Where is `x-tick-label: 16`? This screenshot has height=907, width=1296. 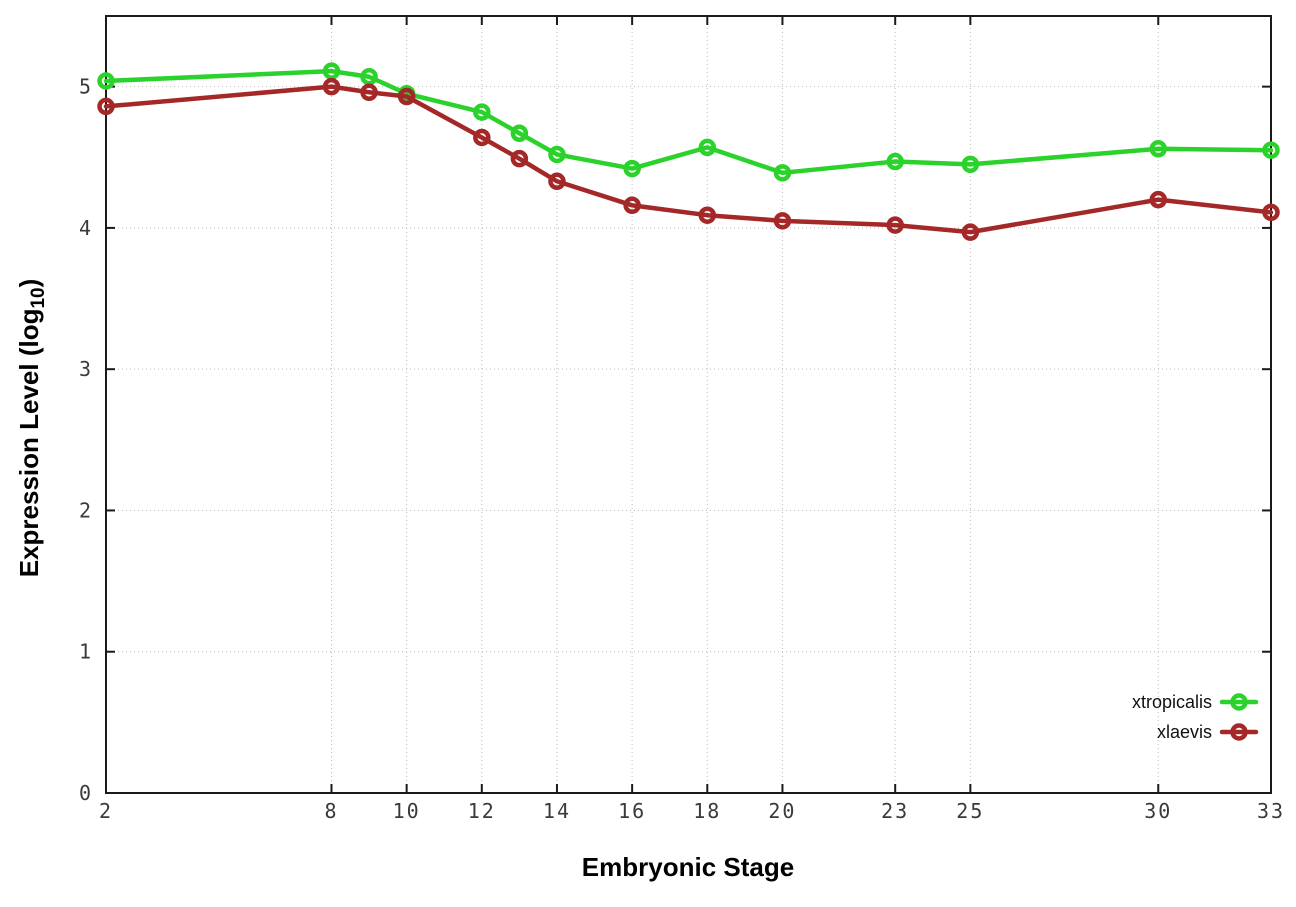 x-tick-label: 16 is located at coordinates (632, 811).